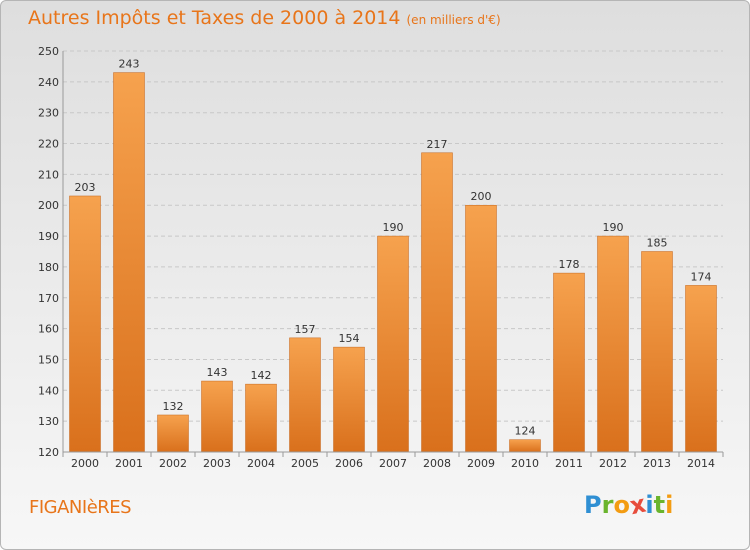  Describe the element at coordinates (657, 463) in the screenshot. I see `x-tick-label: 2013` at that location.